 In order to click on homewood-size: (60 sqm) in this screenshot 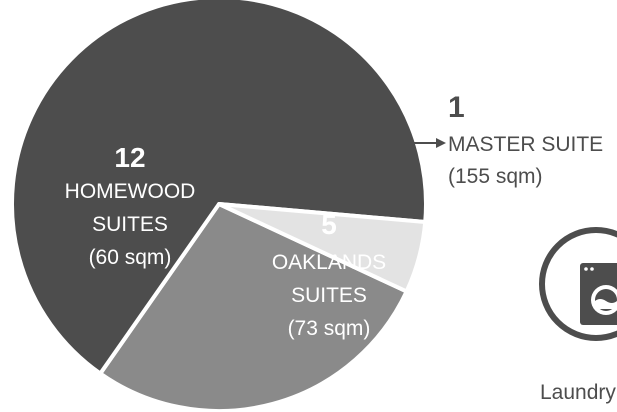, I will do `click(130, 257)`.